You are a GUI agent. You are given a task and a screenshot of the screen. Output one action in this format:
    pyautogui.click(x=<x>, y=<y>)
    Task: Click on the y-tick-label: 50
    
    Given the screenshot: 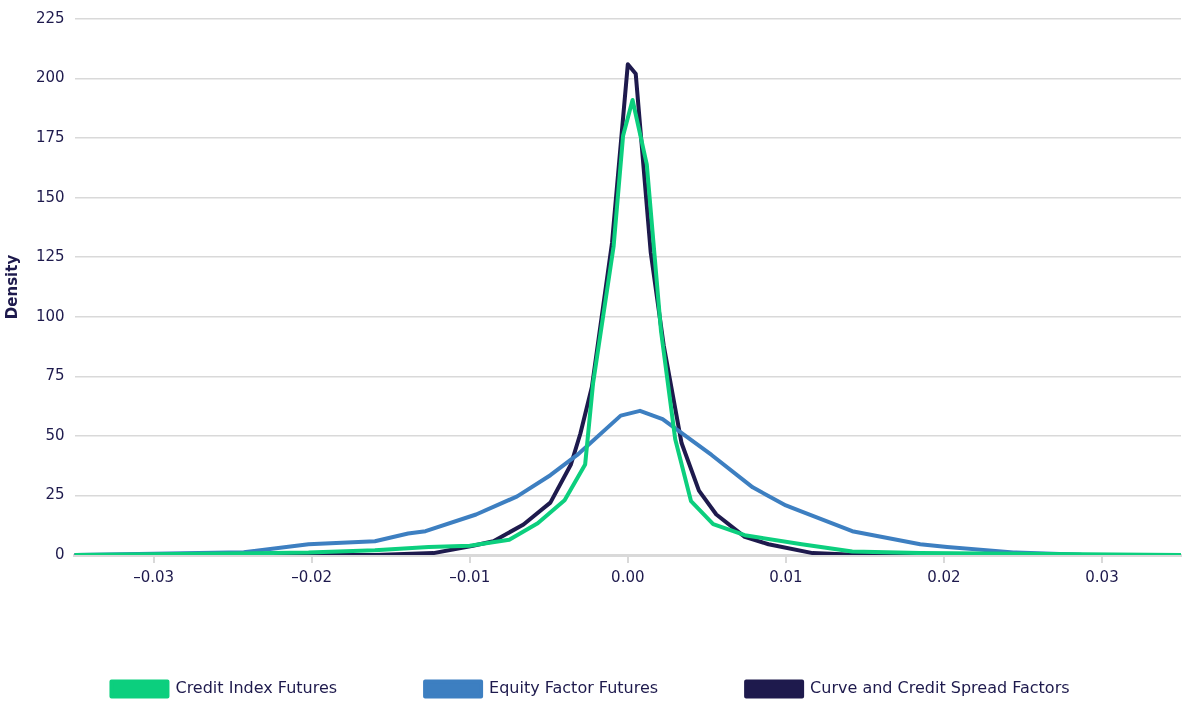 What is the action you would take?
    pyautogui.click(x=55, y=434)
    